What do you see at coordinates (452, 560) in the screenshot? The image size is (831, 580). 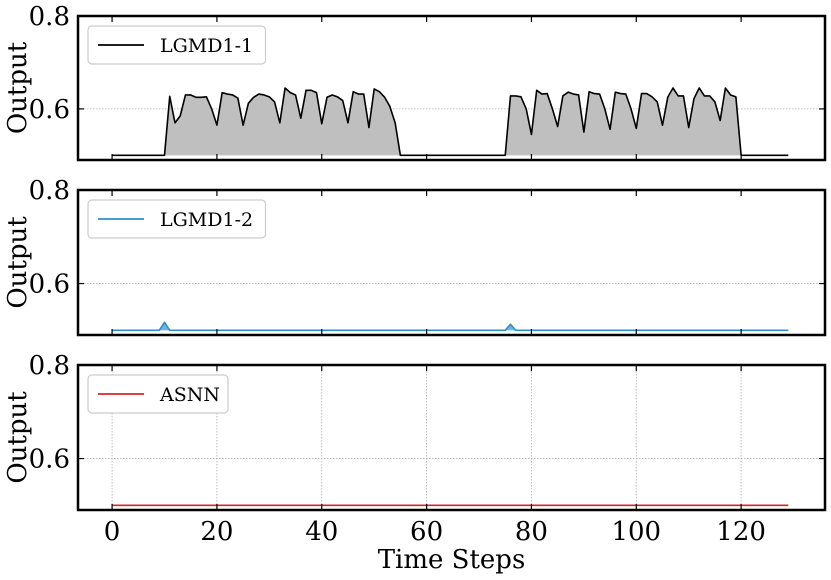 I see `x-axis-label: Time Steps` at bounding box center [452, 560].